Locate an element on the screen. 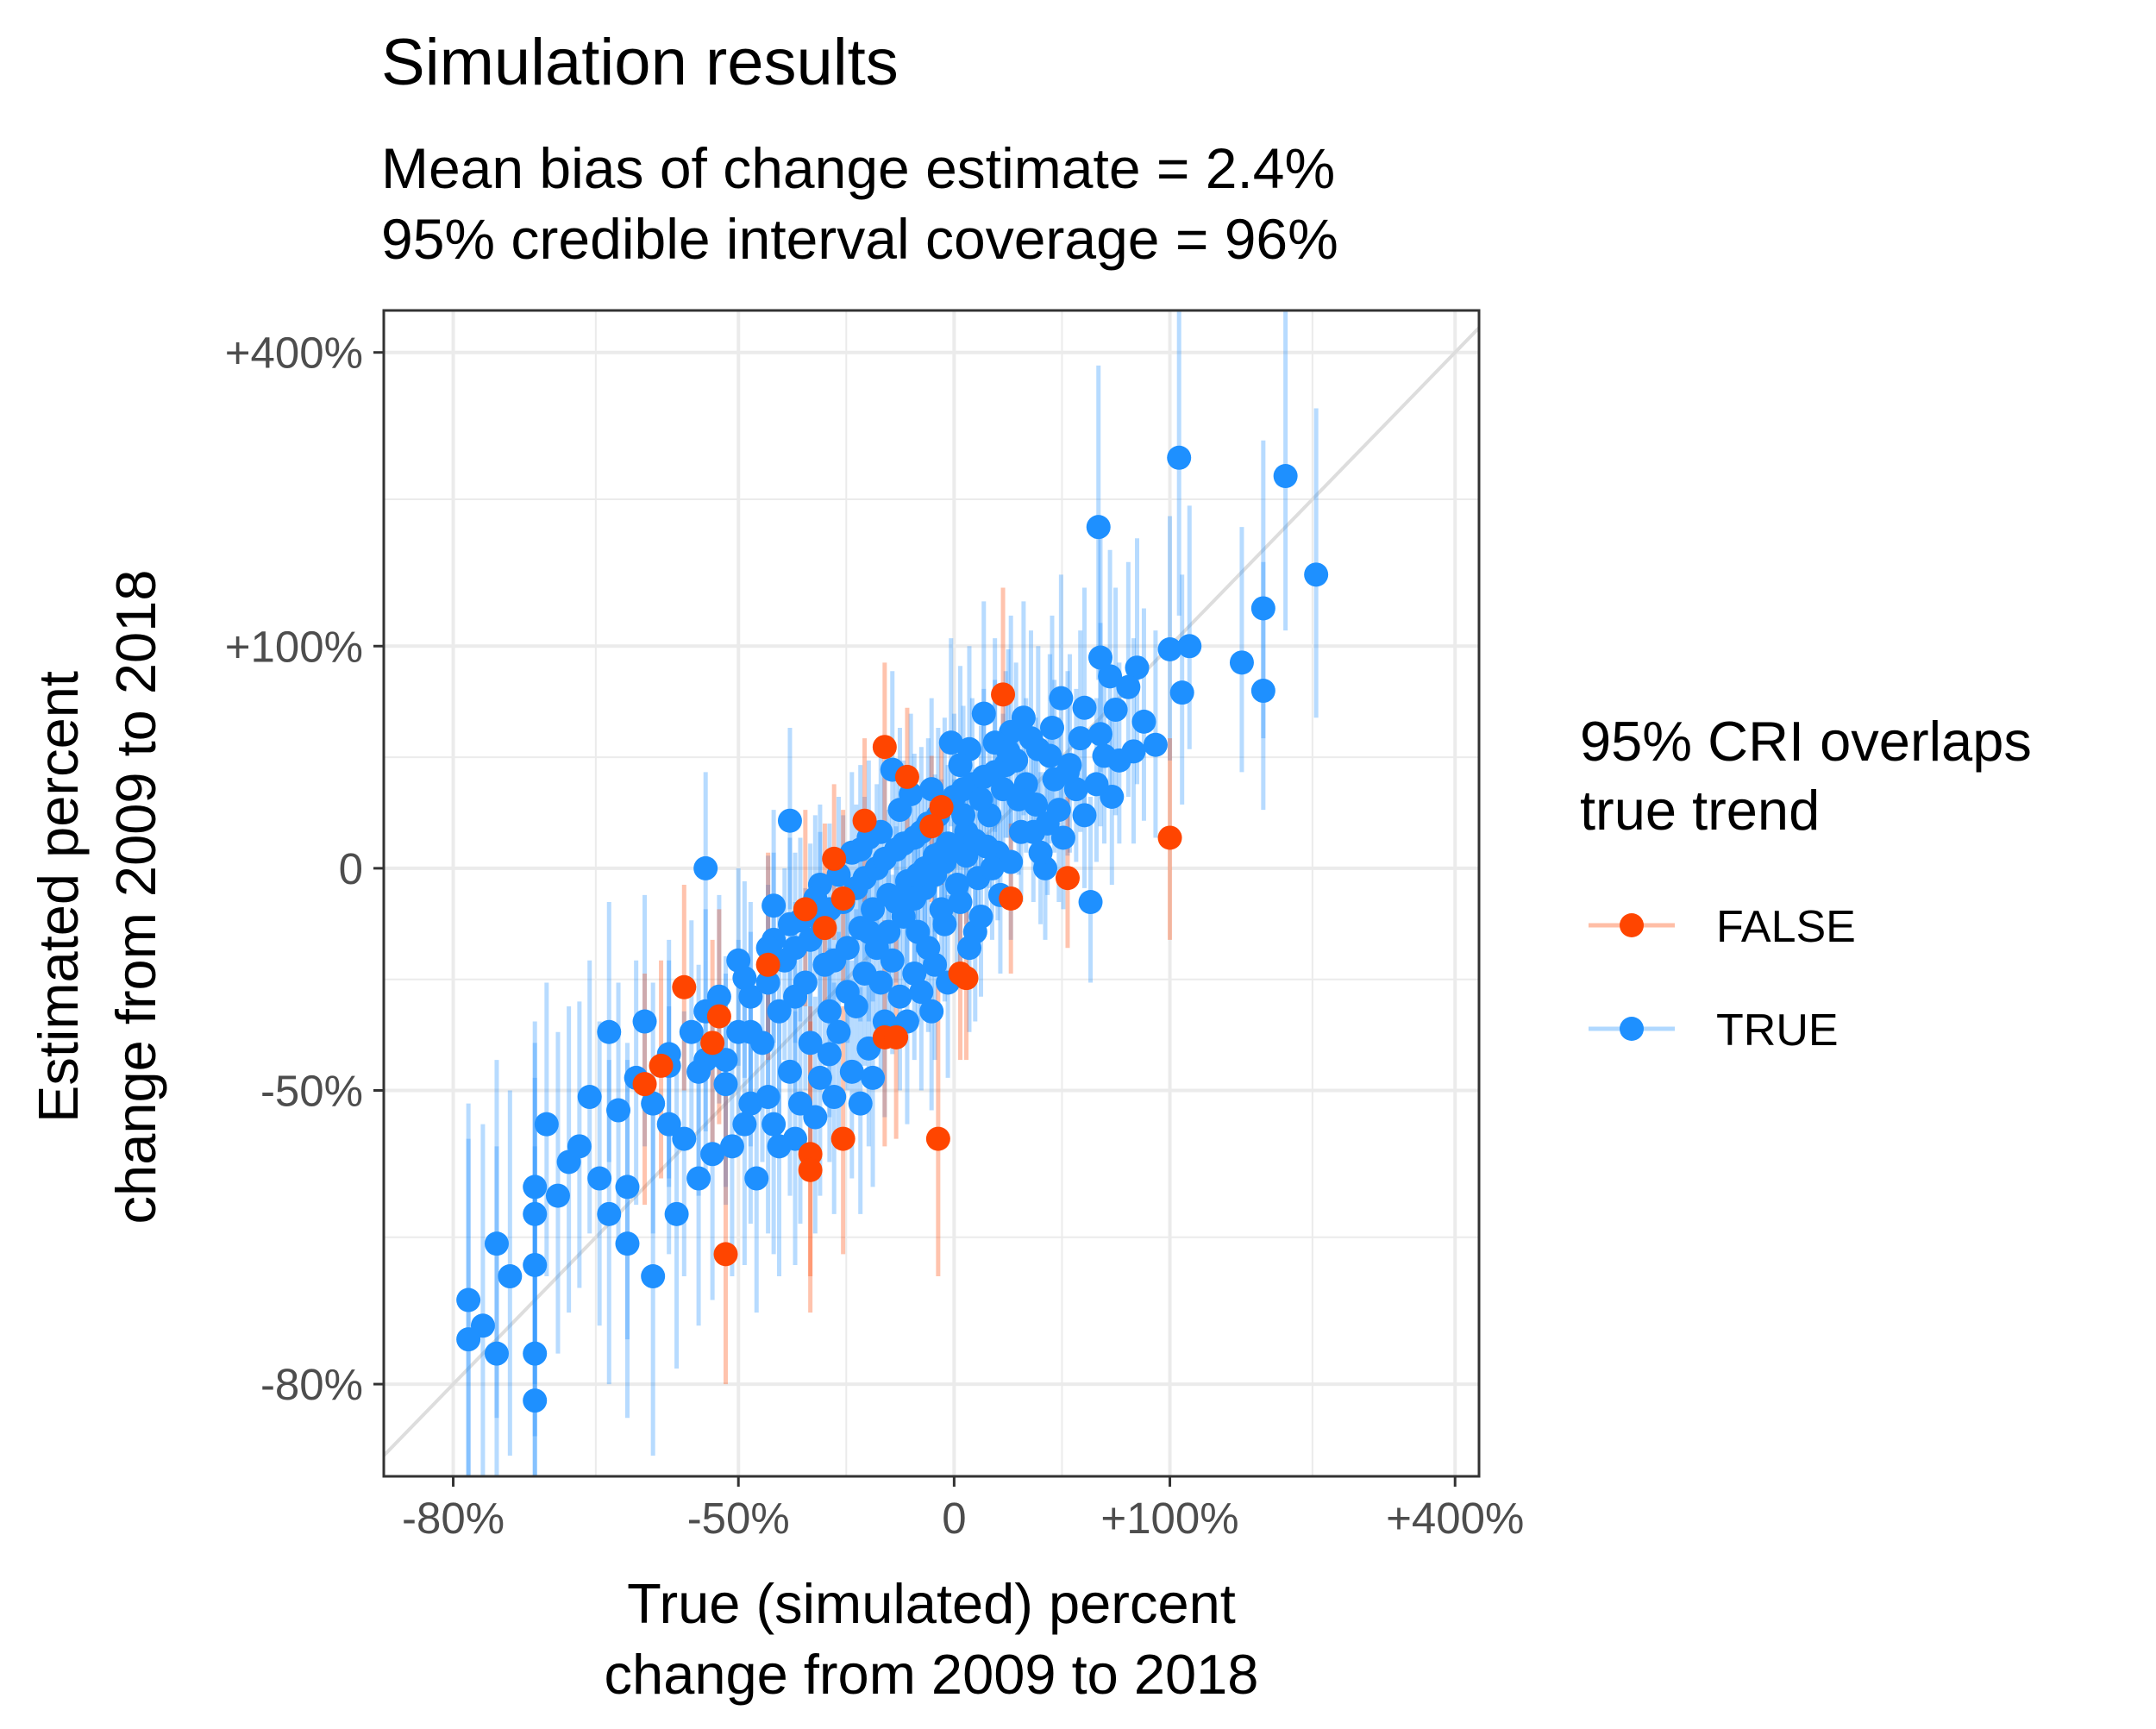 This screenshot has width=2156, height=1729. legend-label-false: FALSE is located at coordinates (1786, 927).